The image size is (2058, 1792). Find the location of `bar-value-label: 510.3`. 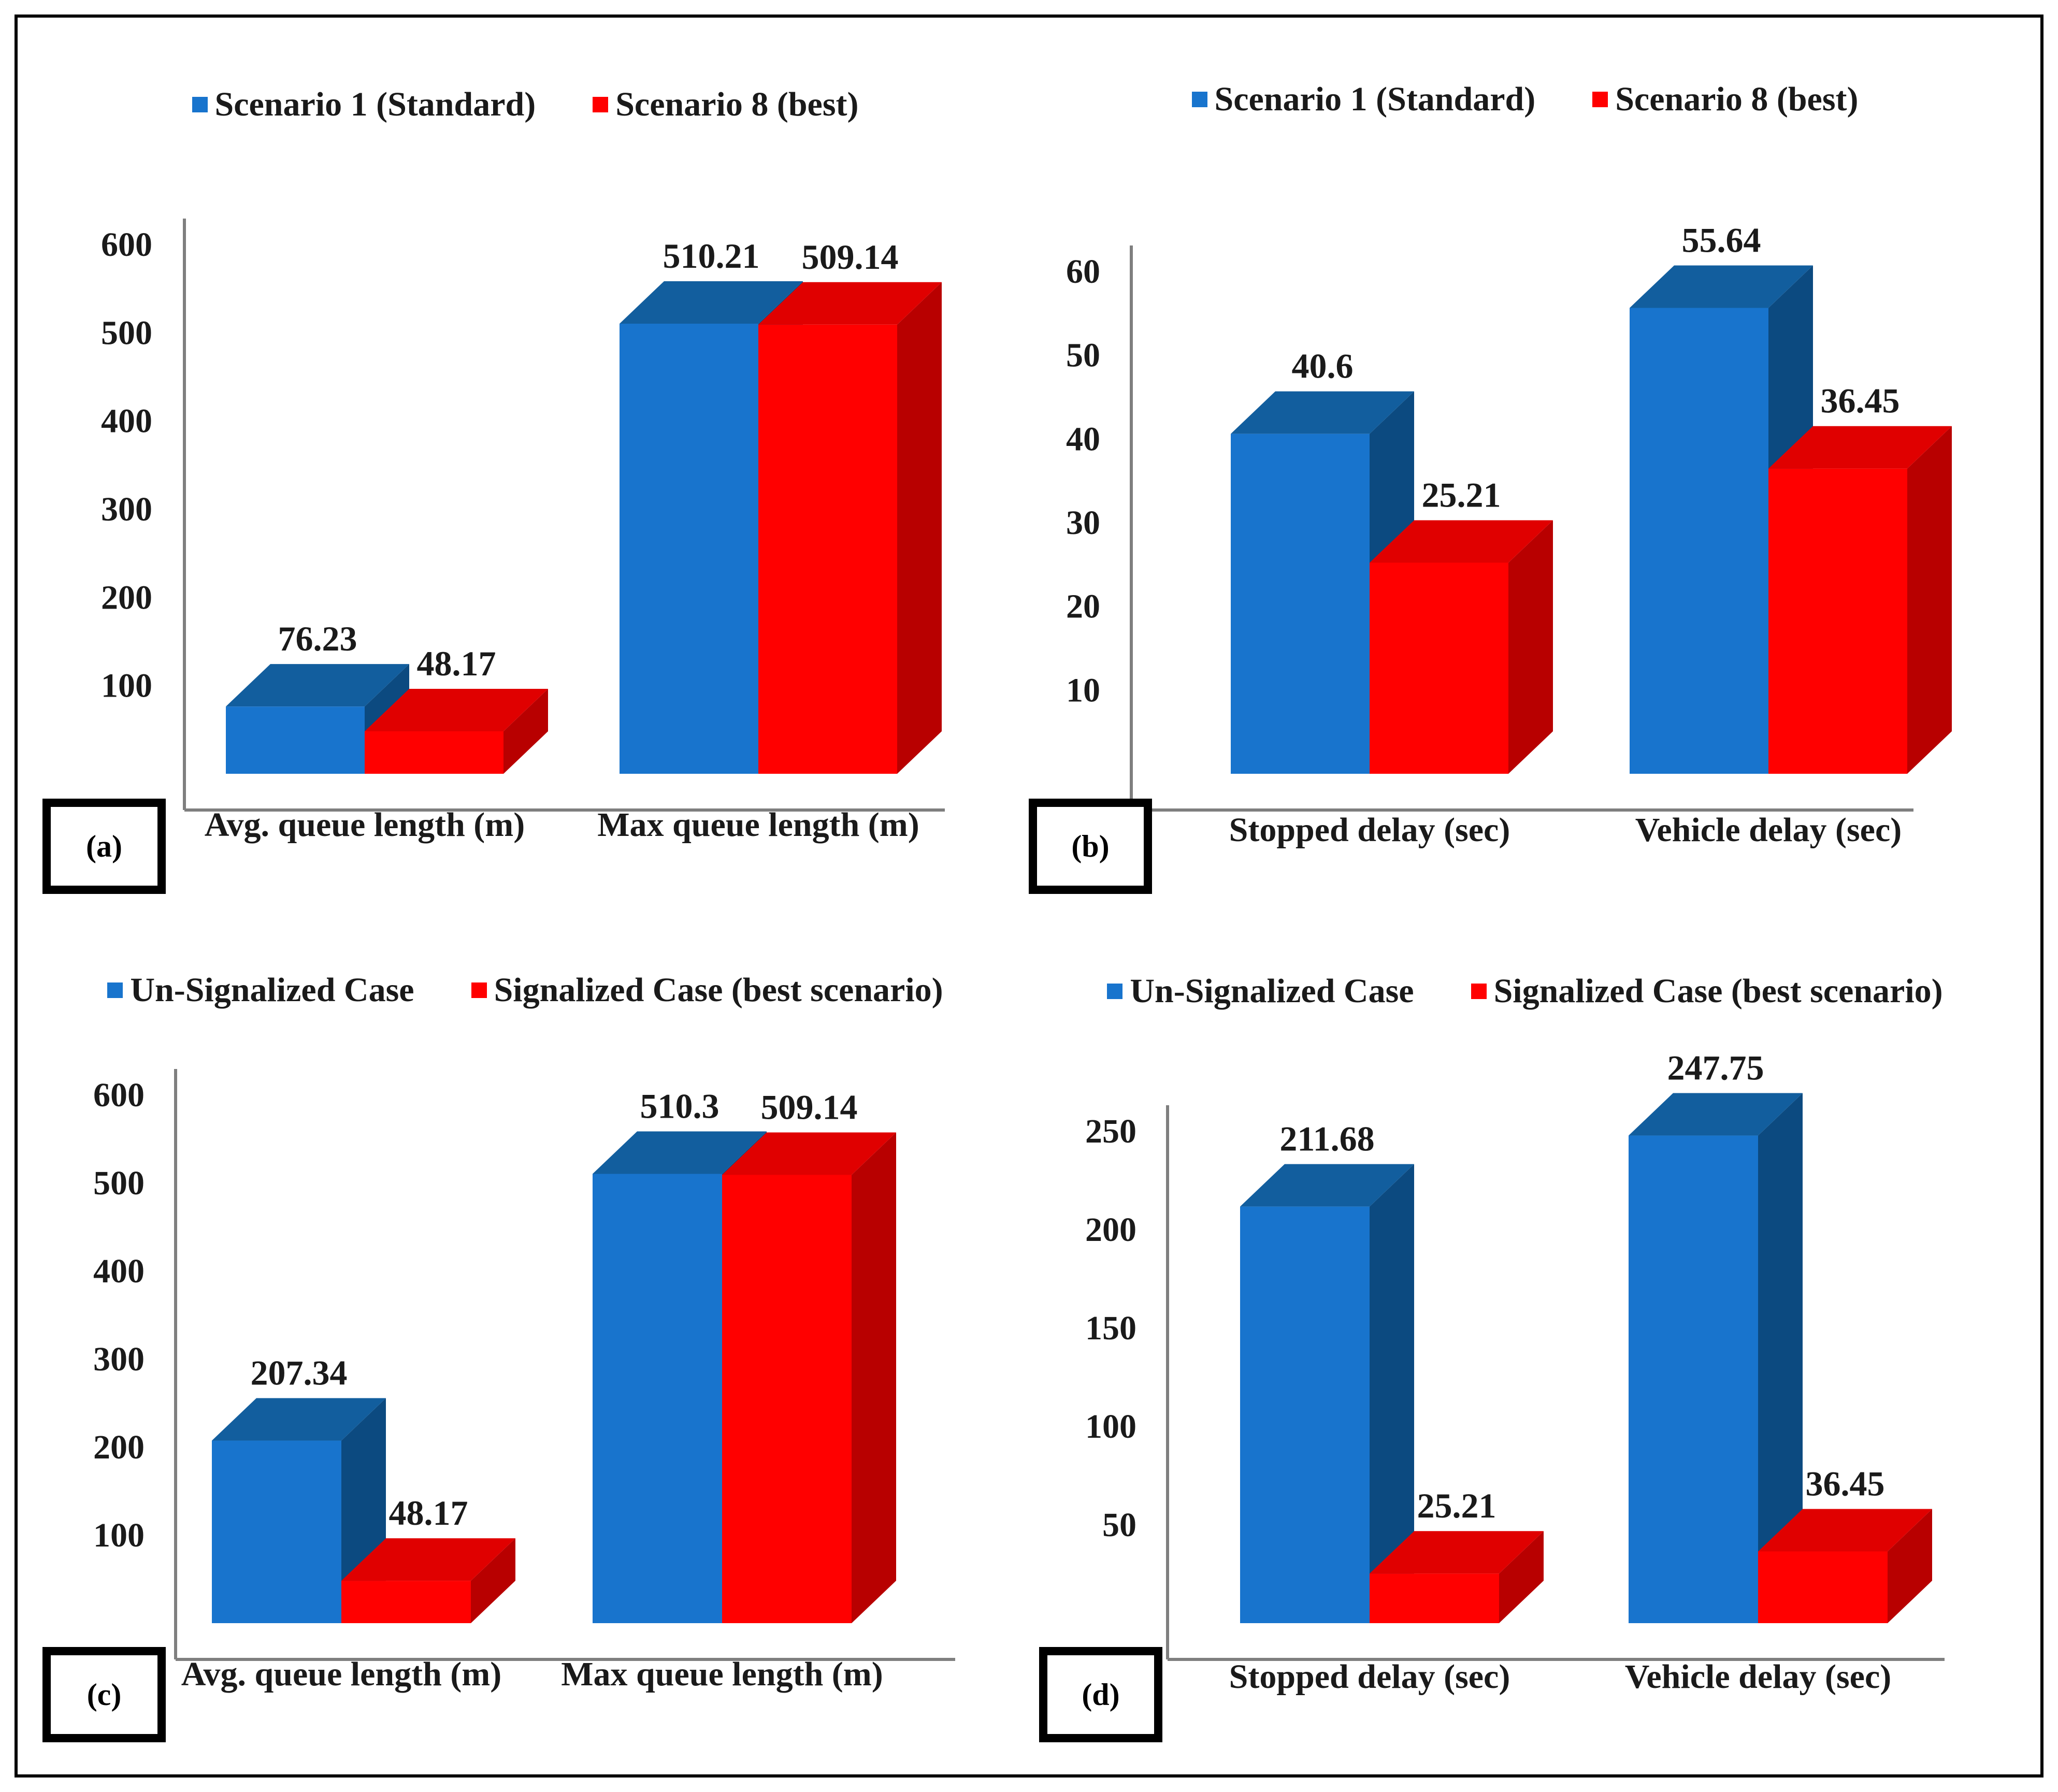

bar-value-label: 510.3 is located at coordinates (680, 1105).